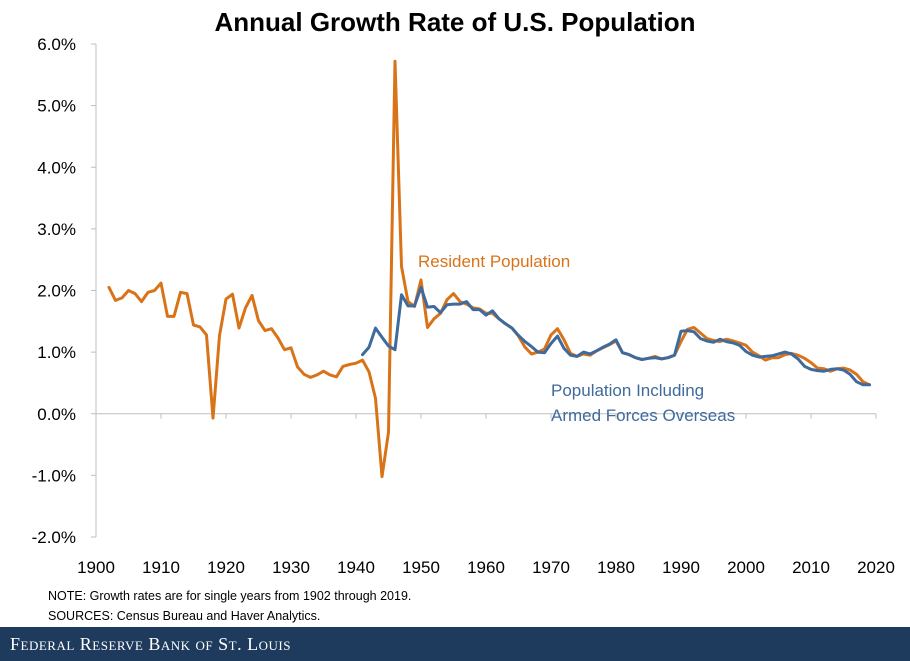 This screenshot has height=661, width=910. I want to click on y-tick-label: 0.0%, so click(56, 414).